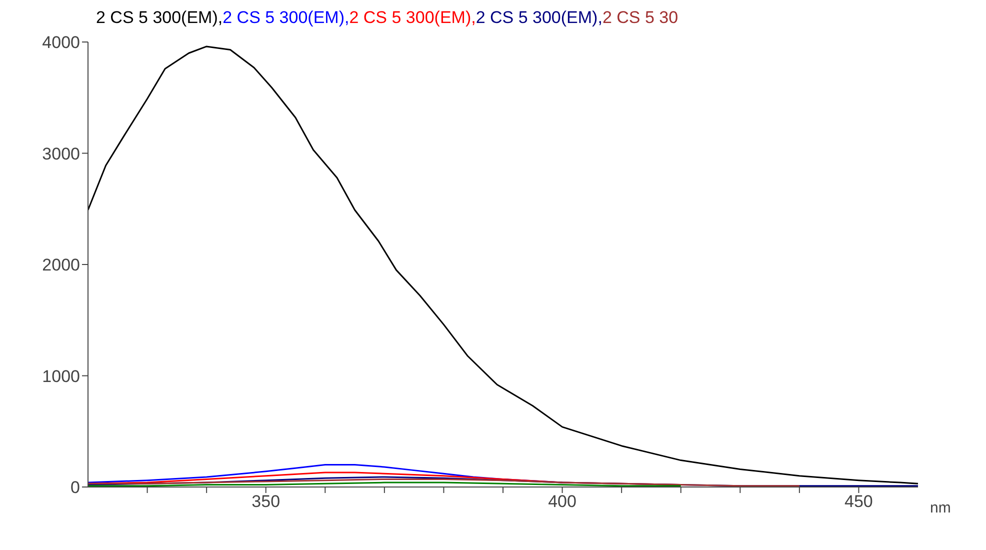 This screenshot has width=986, height=550. What do you see at coordinates (61, 376) in the screenshot?
I see `y-tick-label: 1000` at bounding box center [61, 376].